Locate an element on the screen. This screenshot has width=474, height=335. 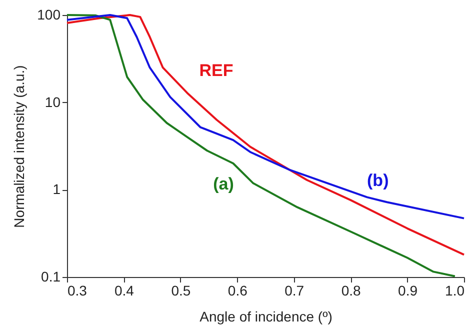
x-tick-label: 0.9 is located at coordinates (408, 290).